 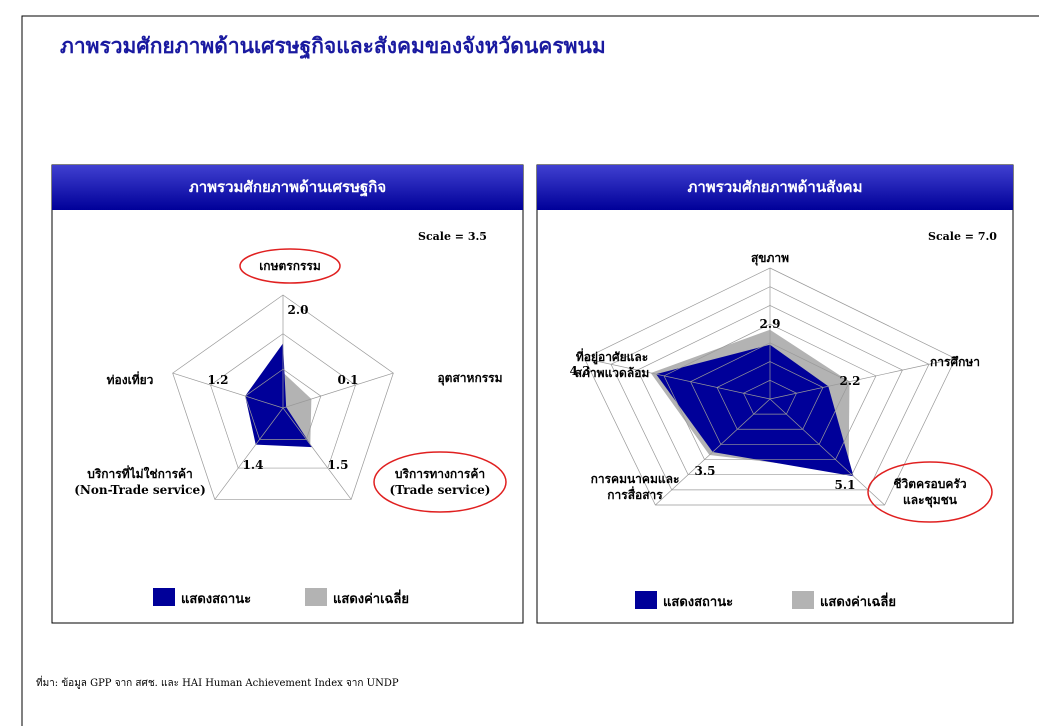 What do you see at coordinates (253, 465) in the screenshot?
I see `value-label: 1.4` at bounding box center [253, 465].